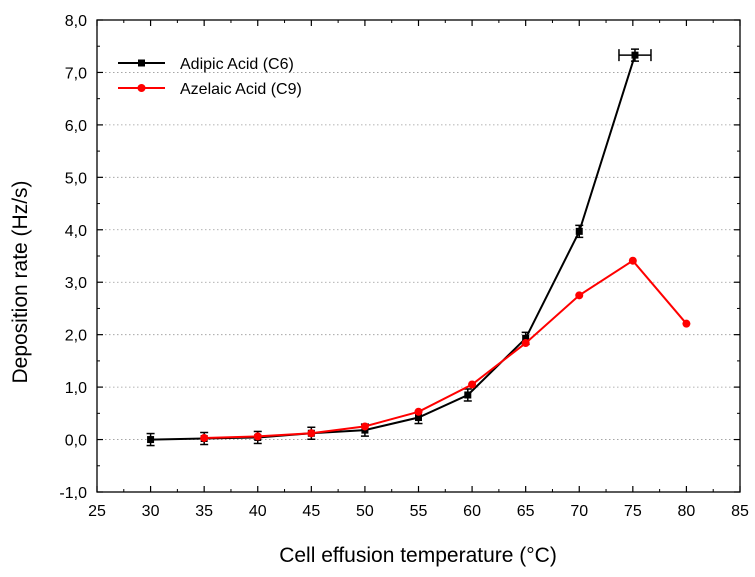  Describe the element at coordinates (97, 511) in the screenshot. I see `x-tick-label: 25` at that location.